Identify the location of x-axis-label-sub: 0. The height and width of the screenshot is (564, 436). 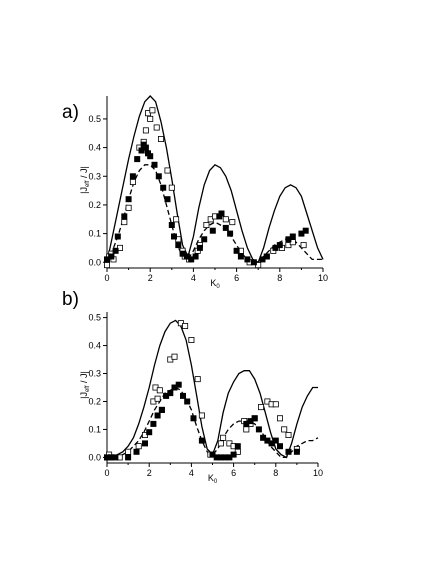
(218, 287).